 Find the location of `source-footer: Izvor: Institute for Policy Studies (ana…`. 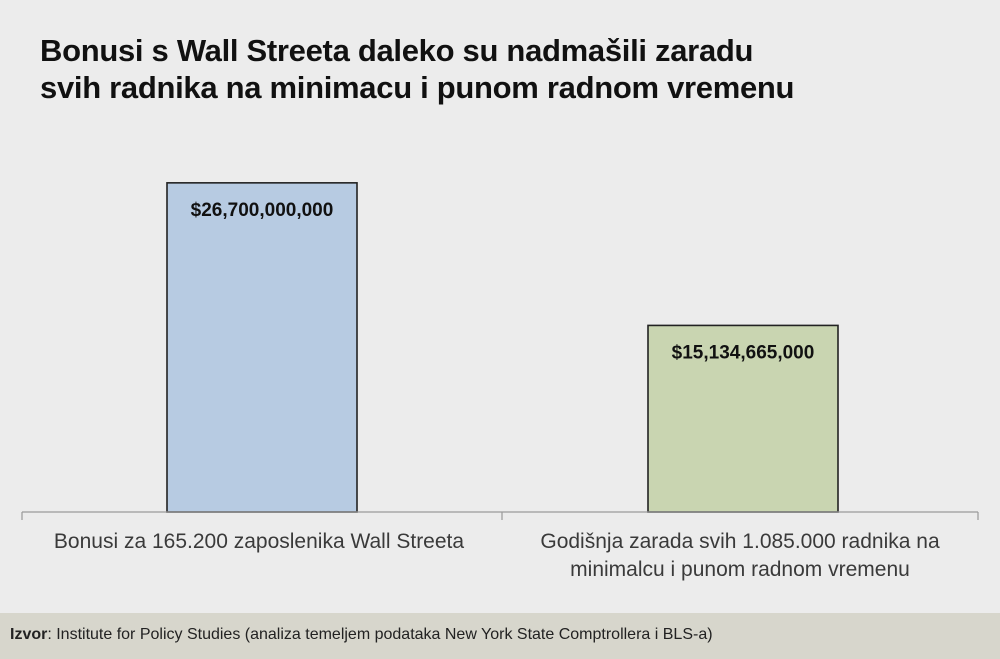

source-footer: Izvor: Institute for Policy Studies (ana… is located at coordinates (500, 636).